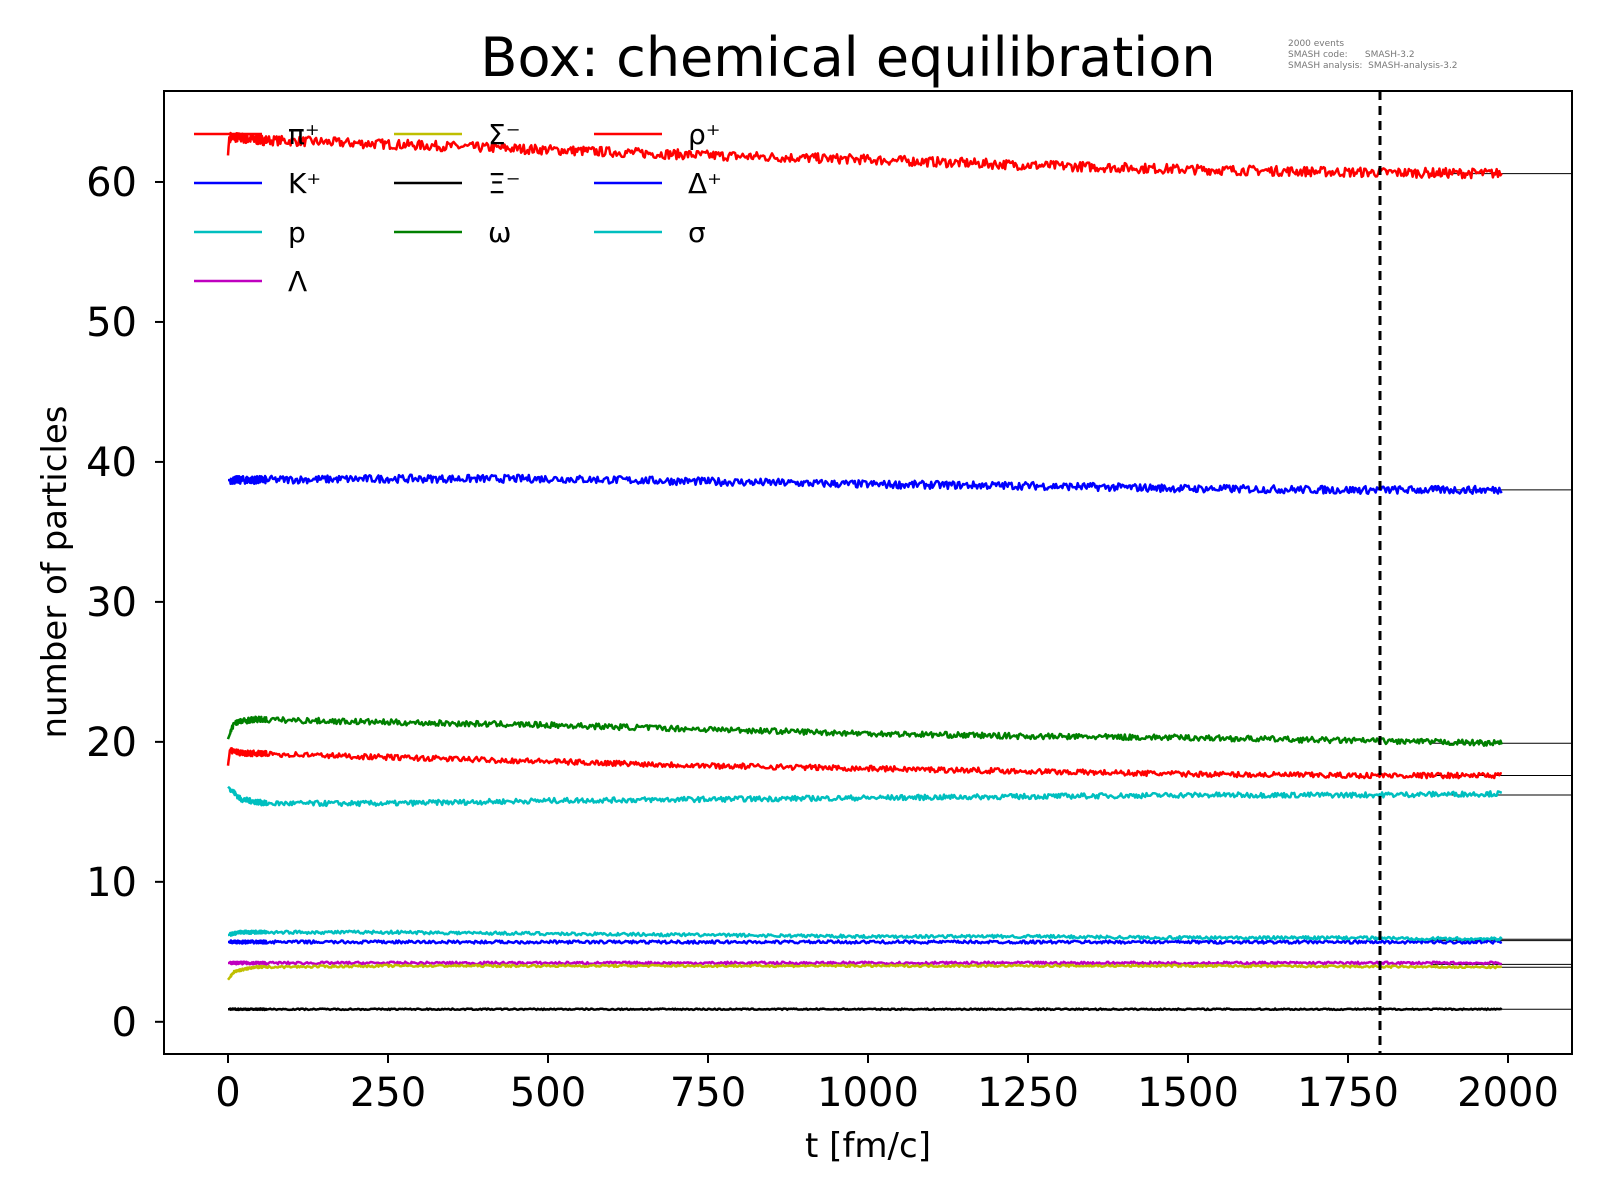 Image resolution: width=1600 pixels, height=1200 pixels. I want to click on x-tick-label: 0, so click(227, 1093).